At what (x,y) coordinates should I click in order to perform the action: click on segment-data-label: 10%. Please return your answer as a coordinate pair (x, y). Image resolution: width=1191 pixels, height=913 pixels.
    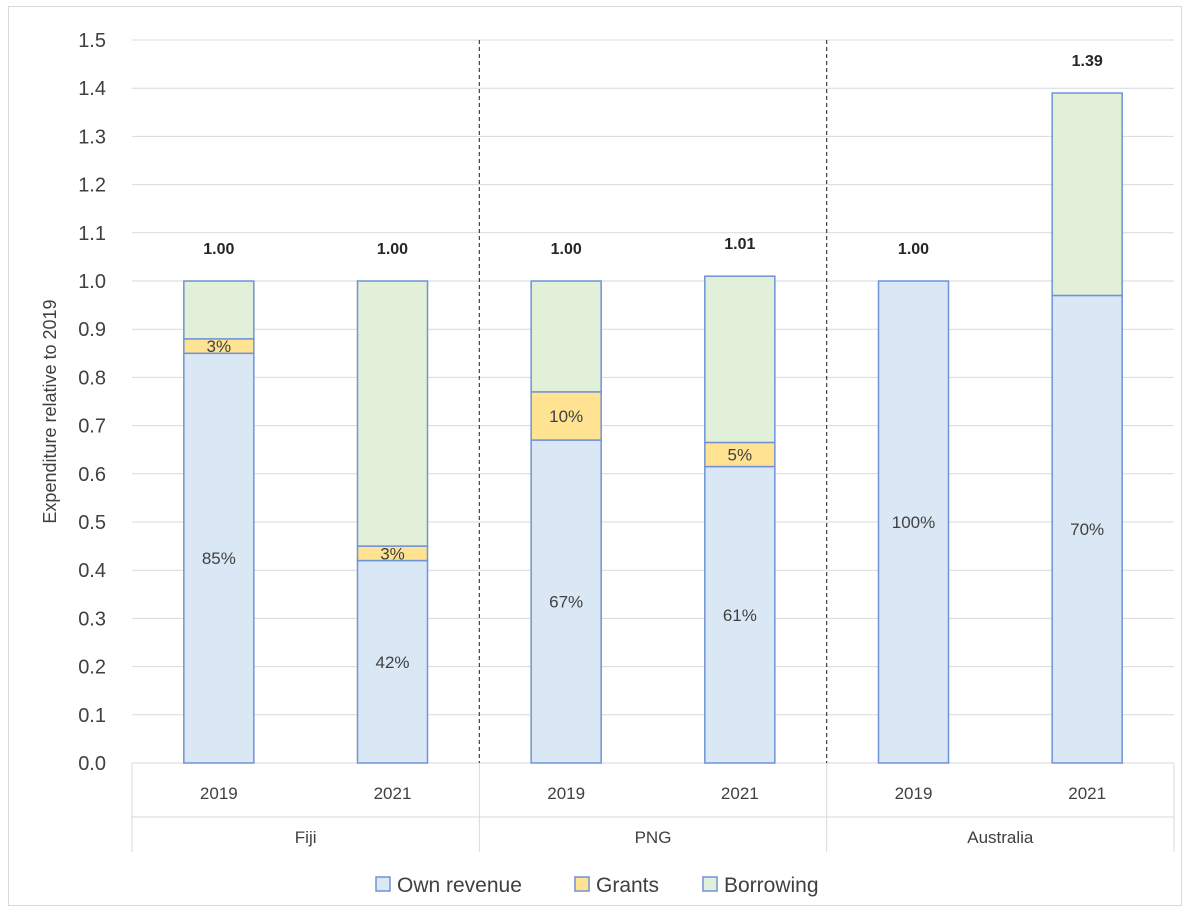
    Looking at the image, I should click on (566, 416).